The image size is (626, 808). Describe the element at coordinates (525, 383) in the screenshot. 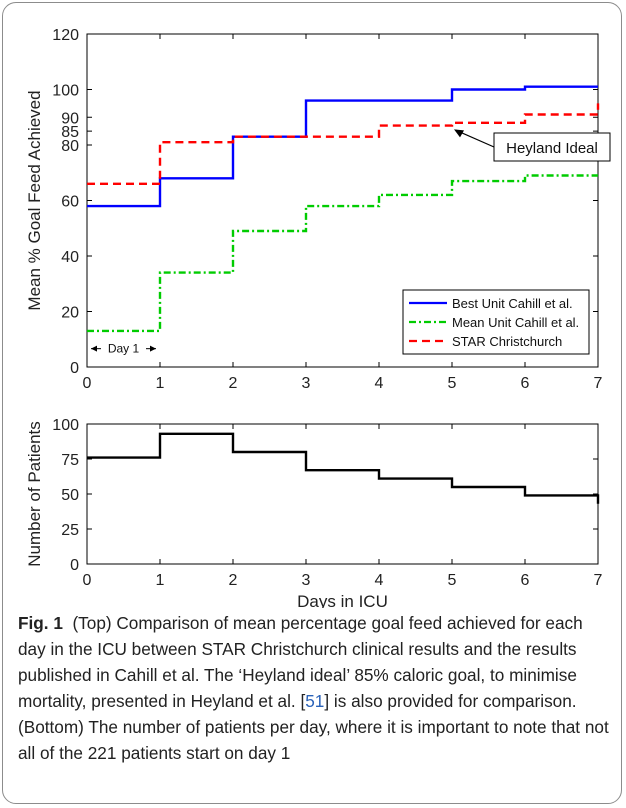

I see `top-x-tick-label: 6` at that location.